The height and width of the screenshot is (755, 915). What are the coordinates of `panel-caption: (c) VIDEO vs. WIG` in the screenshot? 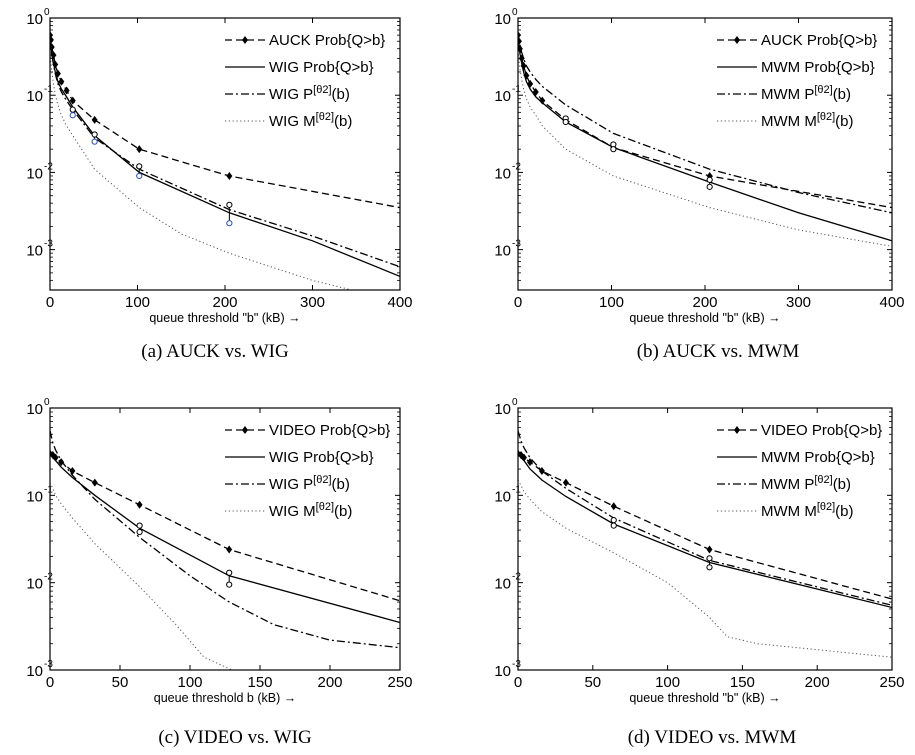 It's located at (235, 737).